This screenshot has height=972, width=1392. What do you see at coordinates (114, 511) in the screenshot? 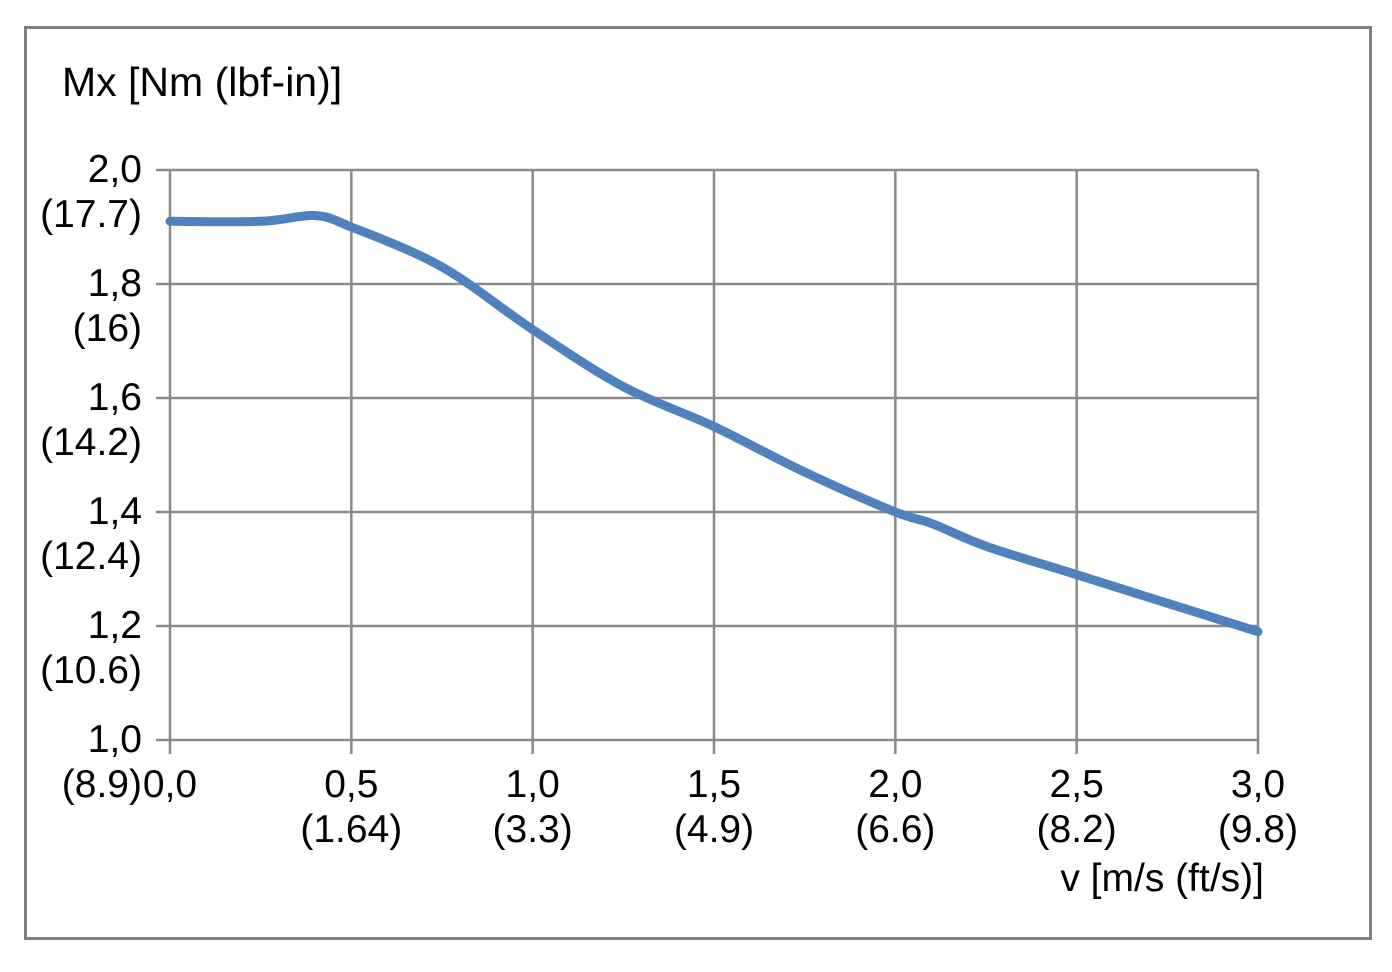
I see `y-tick-label-main: 1,4` at bounding box center [114, 511].